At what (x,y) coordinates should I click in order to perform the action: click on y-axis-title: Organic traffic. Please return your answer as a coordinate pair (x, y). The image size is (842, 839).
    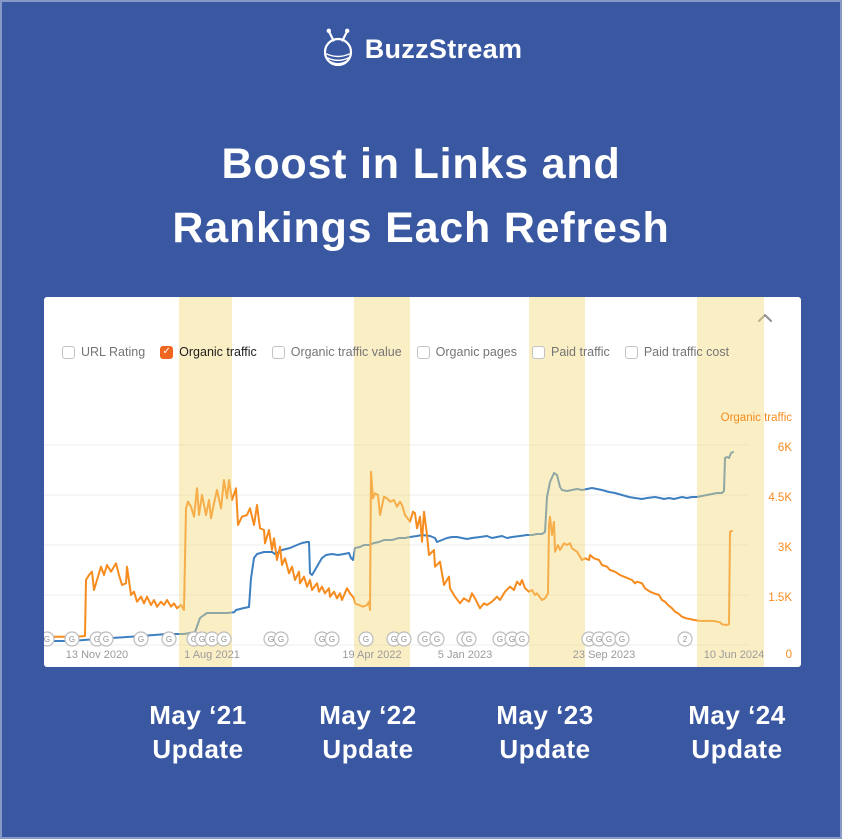
    Looking at the image, I should click on (757, 418).